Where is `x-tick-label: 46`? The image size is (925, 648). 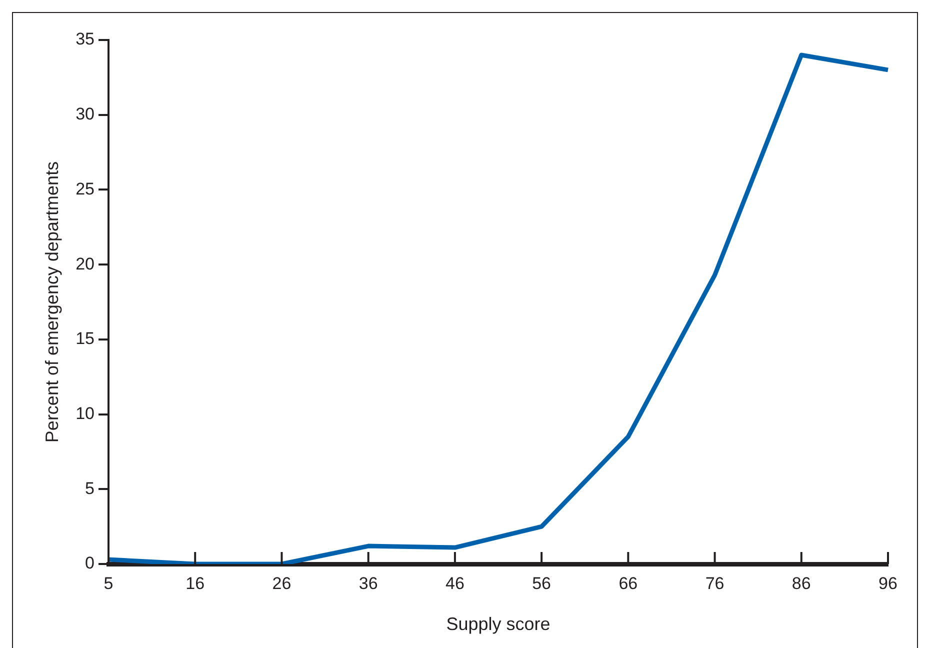 x-tick-label: 46 is located at coordinates (454, 583).